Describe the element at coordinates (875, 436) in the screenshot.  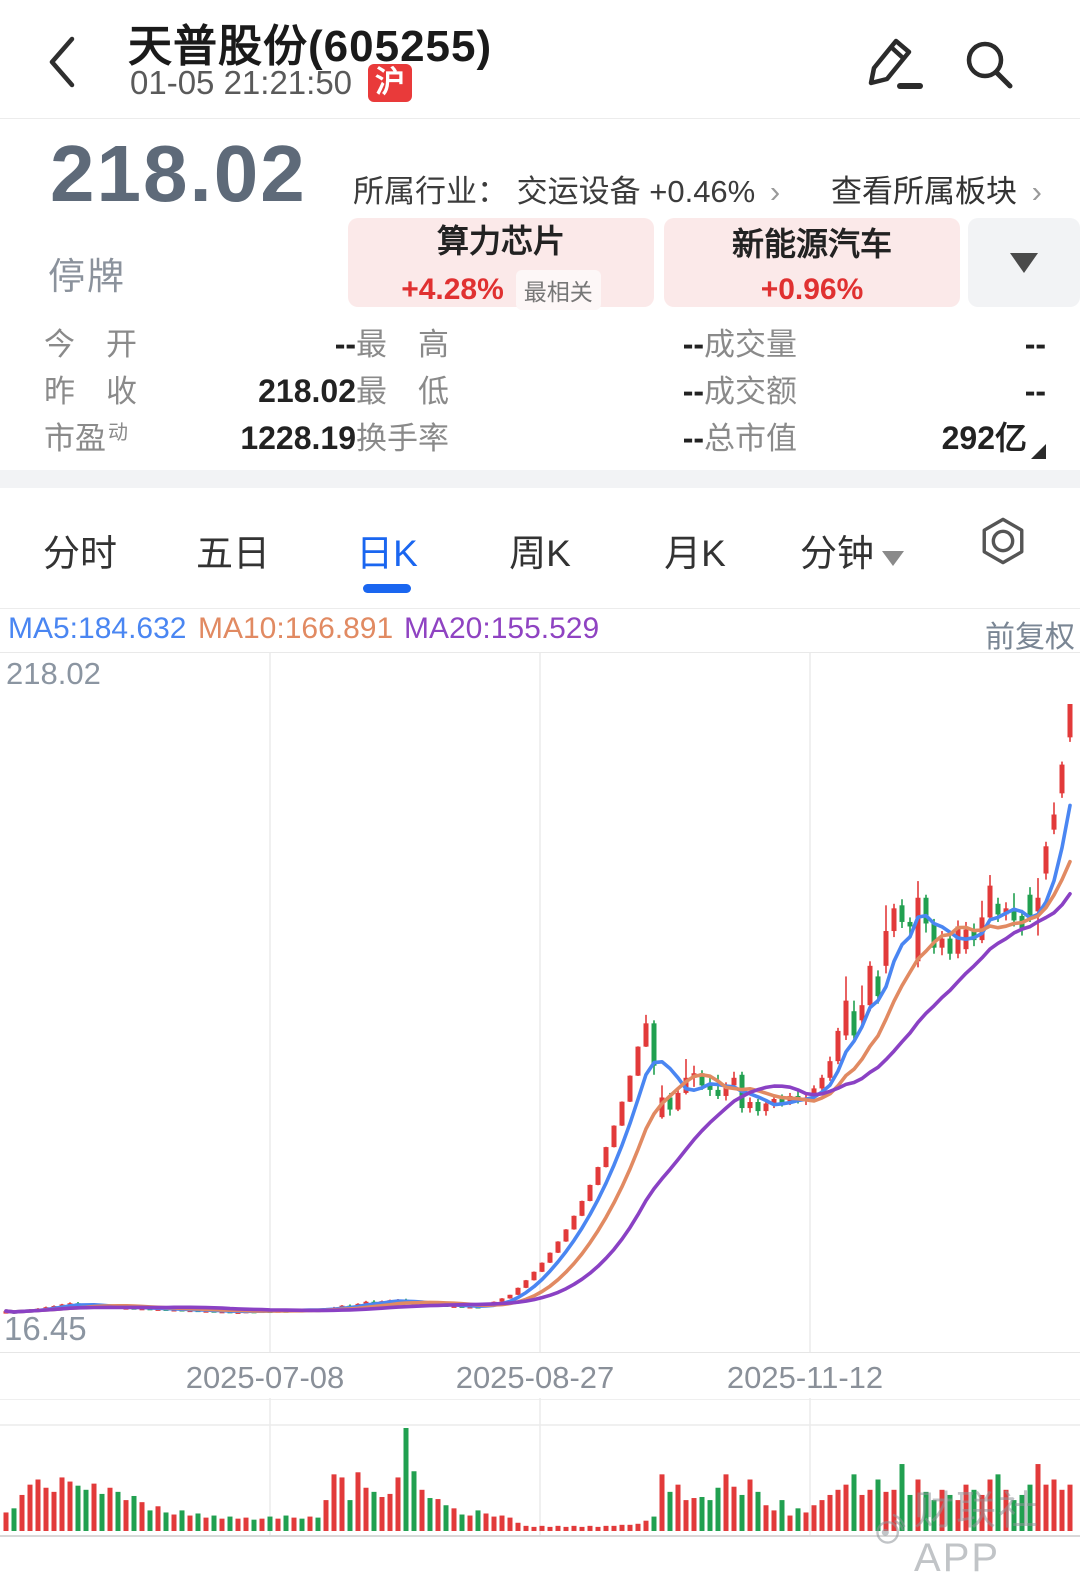
I see `stat-market-cap: 总市值 292亿` at that location.